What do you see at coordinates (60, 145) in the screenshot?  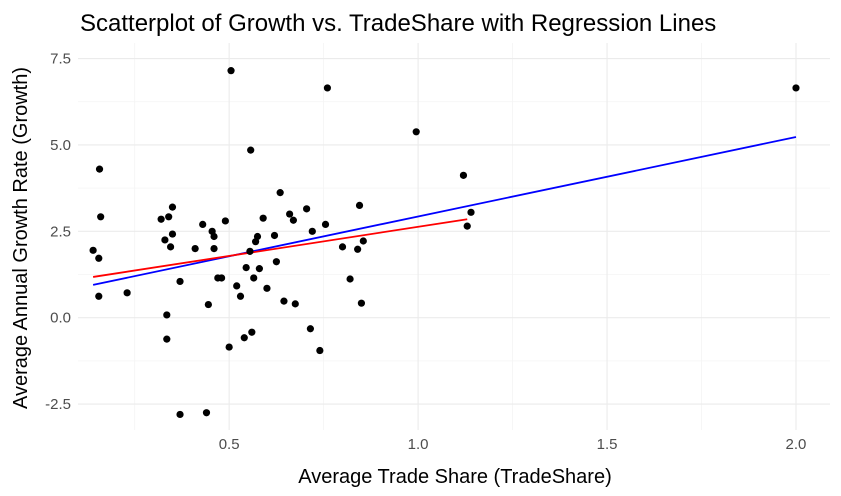 I see `y-tick-label: 5.0` at bounding box center [60, 145].